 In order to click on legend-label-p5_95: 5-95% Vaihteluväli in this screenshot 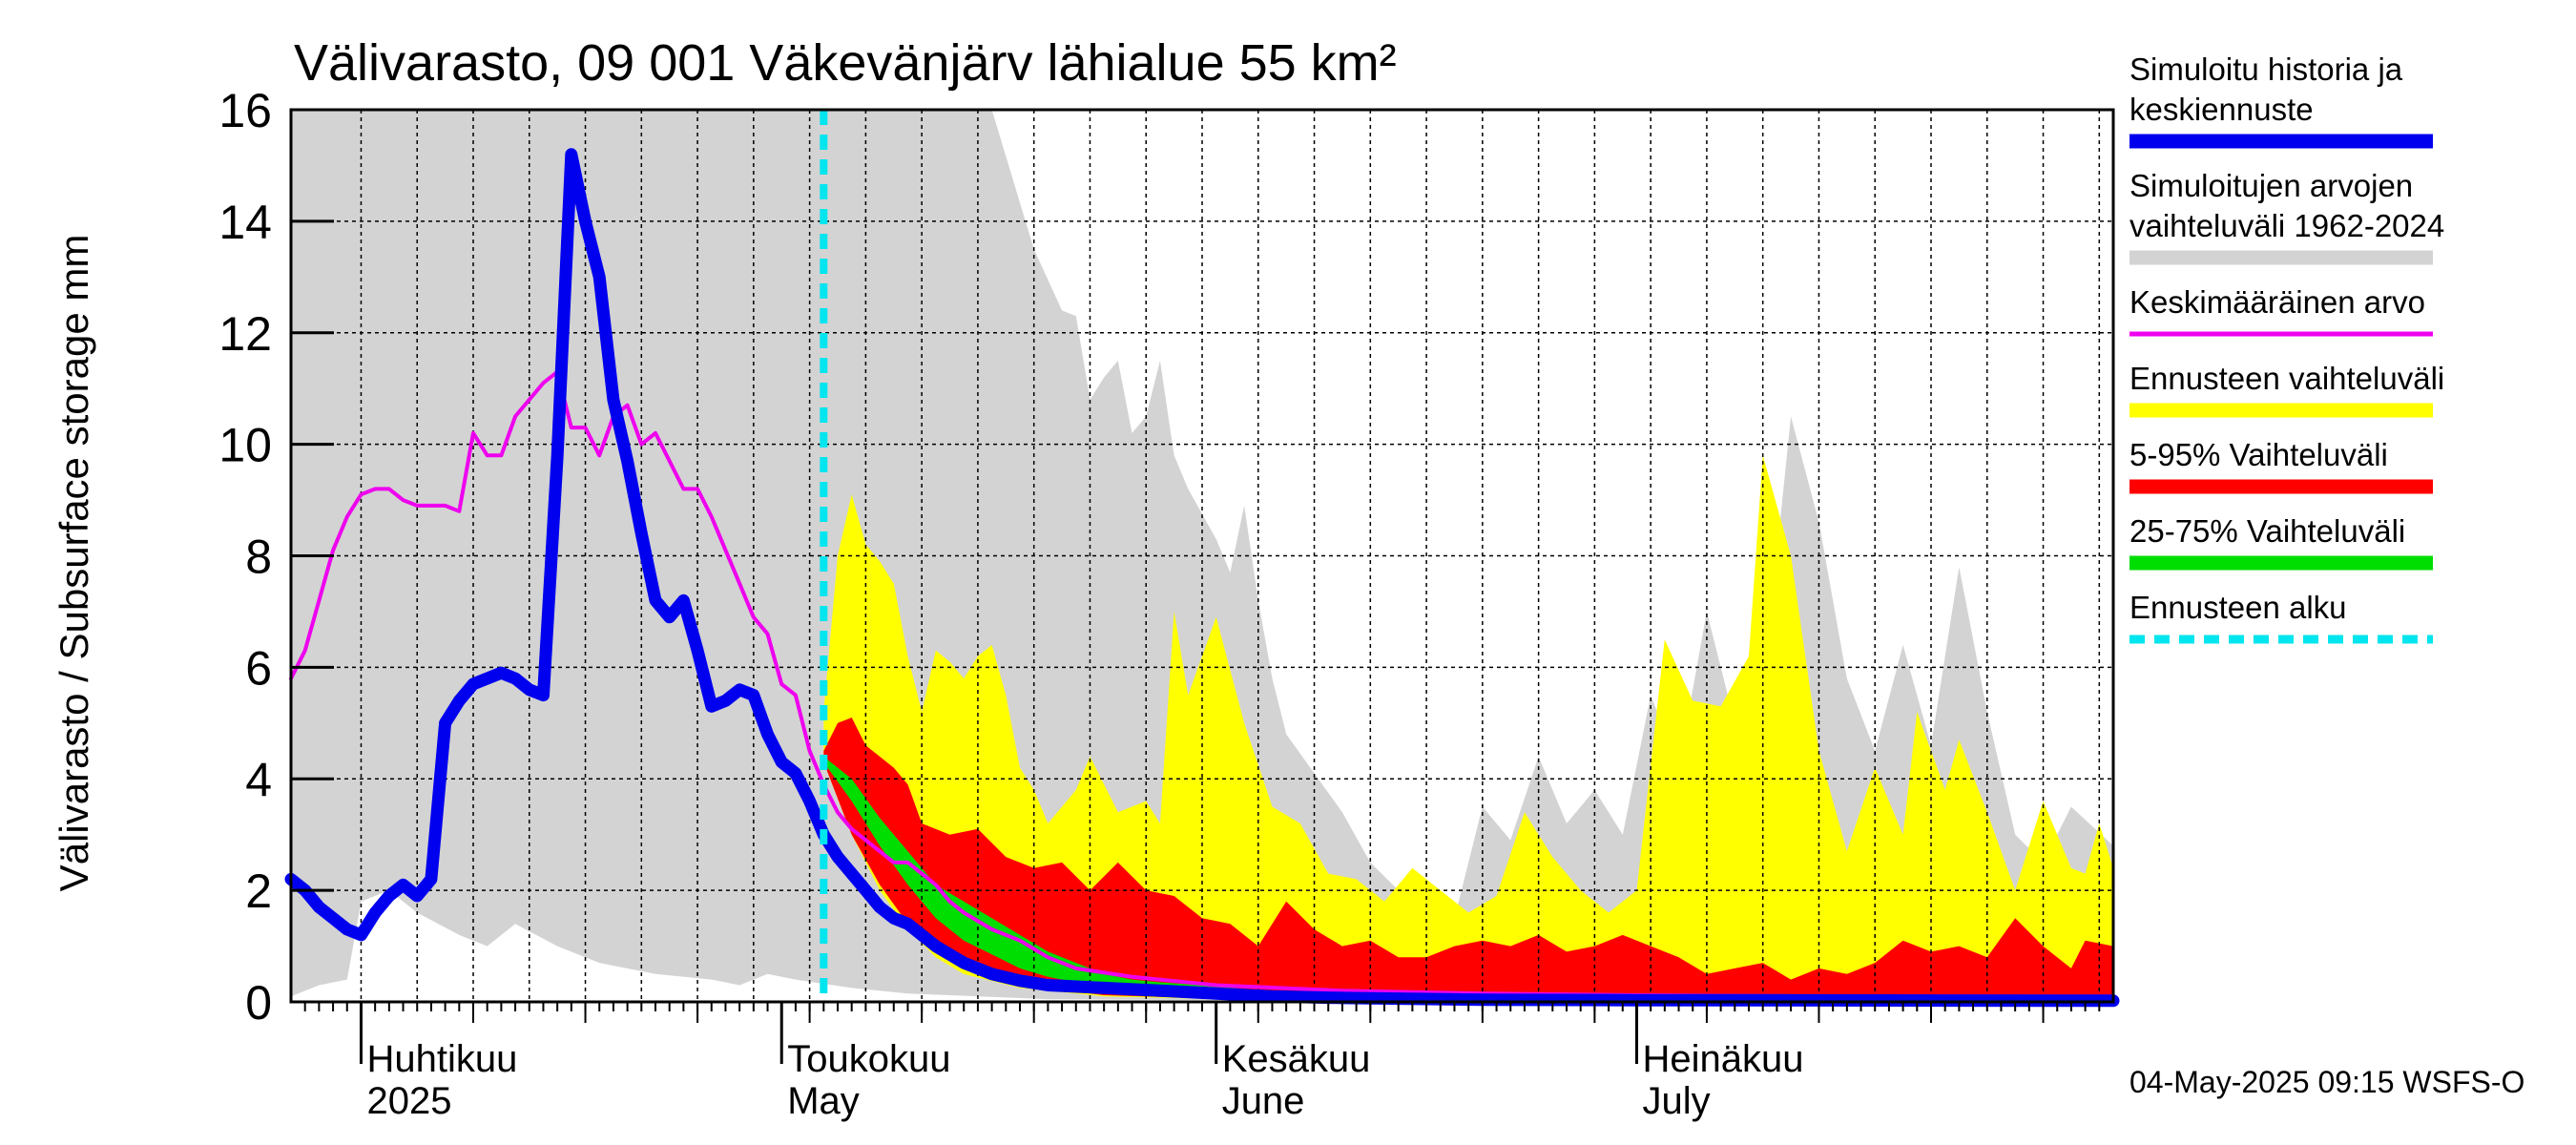, I will do `click(2258, 455)`.